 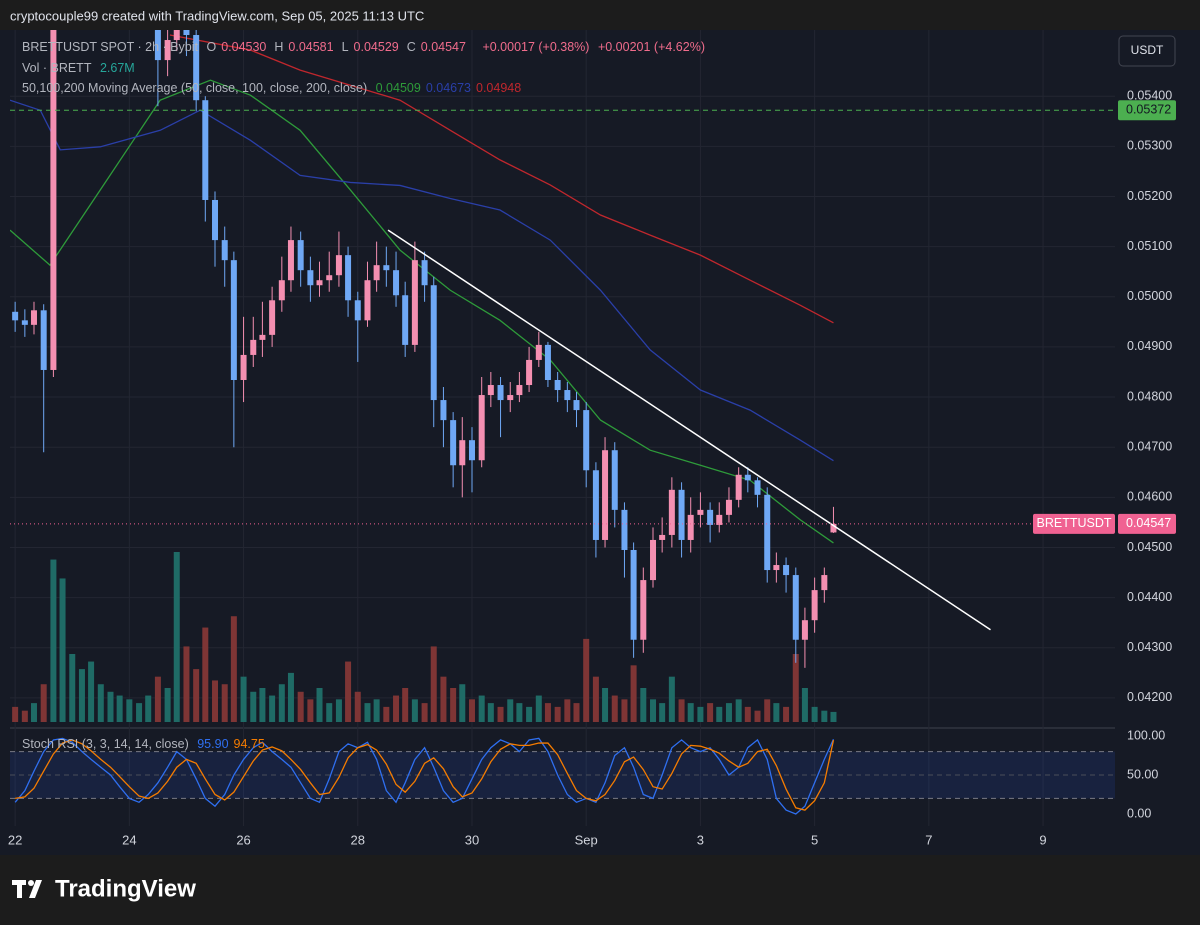 I want to click on level-label: 0.05372, so click(x=1148, y=110).